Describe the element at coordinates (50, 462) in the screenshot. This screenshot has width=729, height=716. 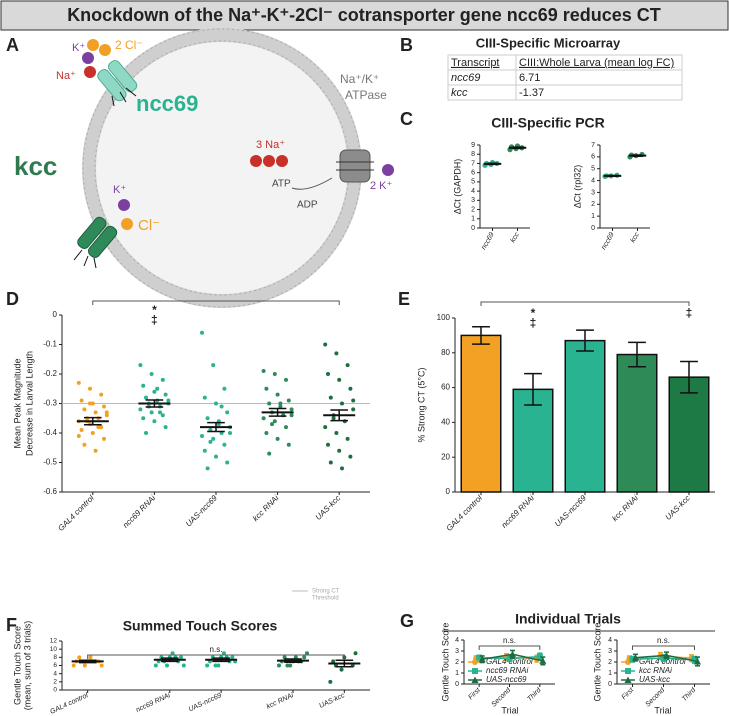
I see `y-tick-label: -0.5` at that location.